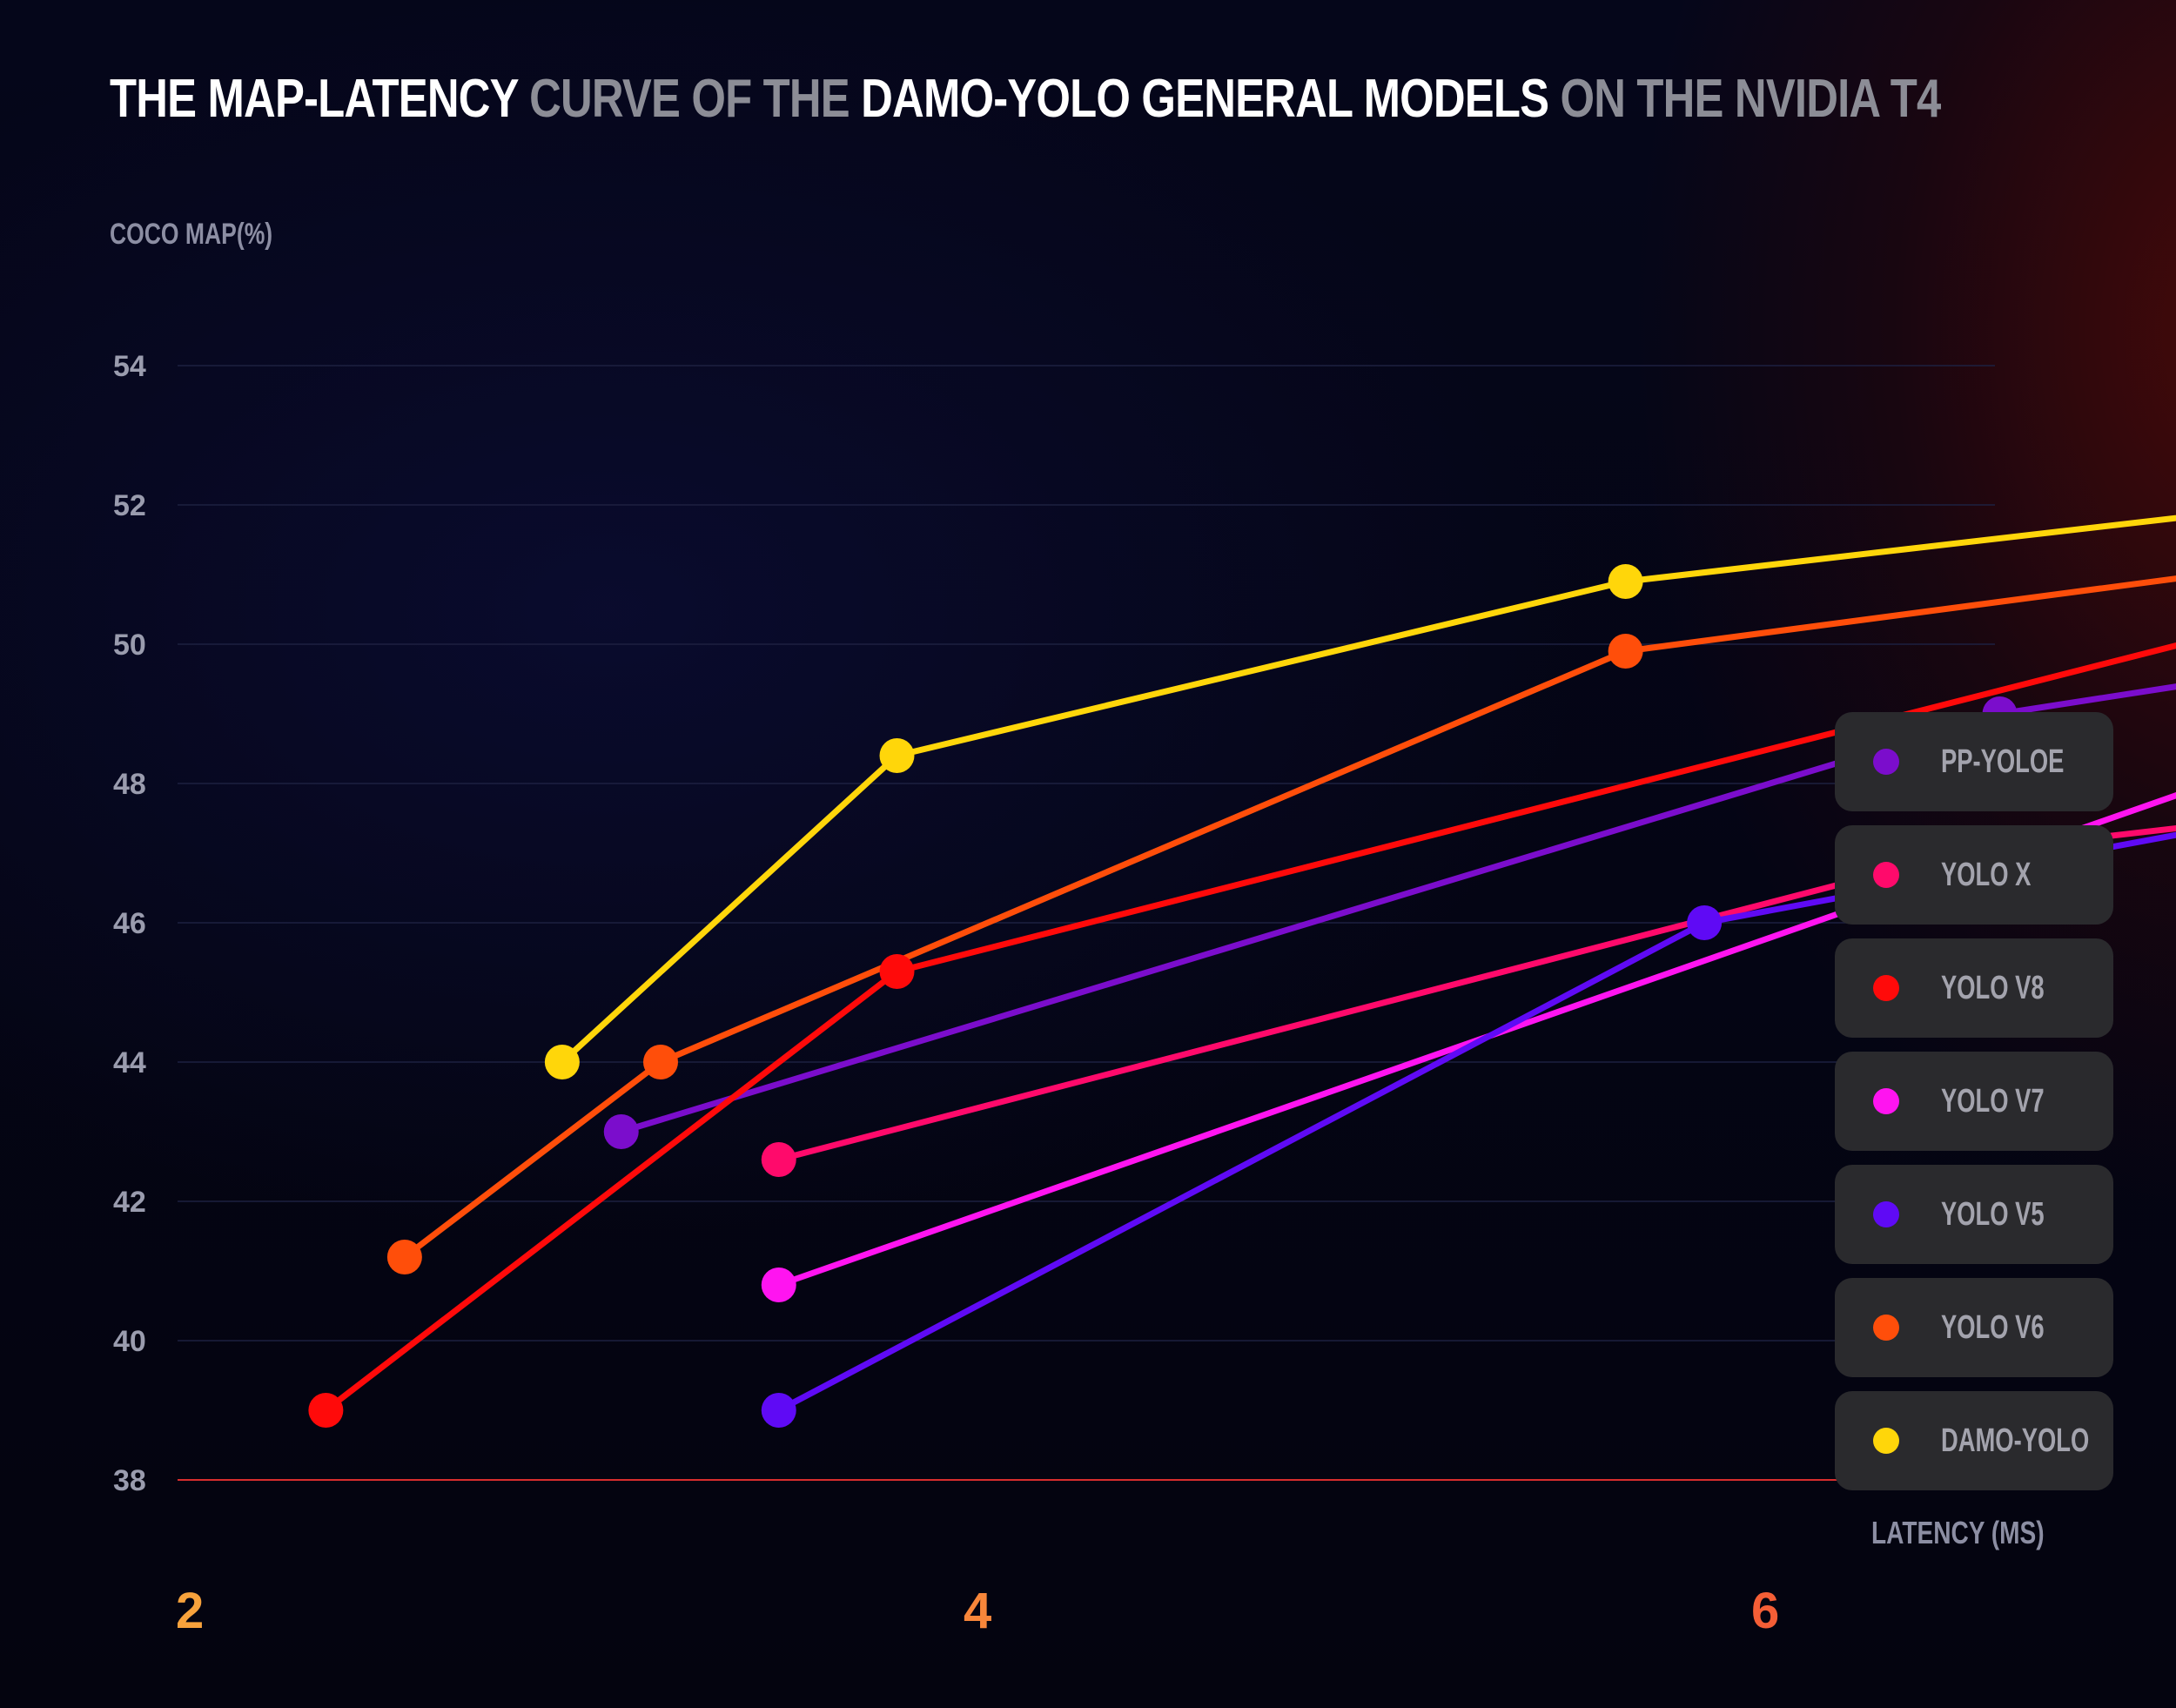 The width and height of the screenshot is (2176, 1708). What do you see at coordinates (191, 234) in the screenshot?
I see `y-axis-title: COCO MAP(%)` at bounding box center [191, 234].